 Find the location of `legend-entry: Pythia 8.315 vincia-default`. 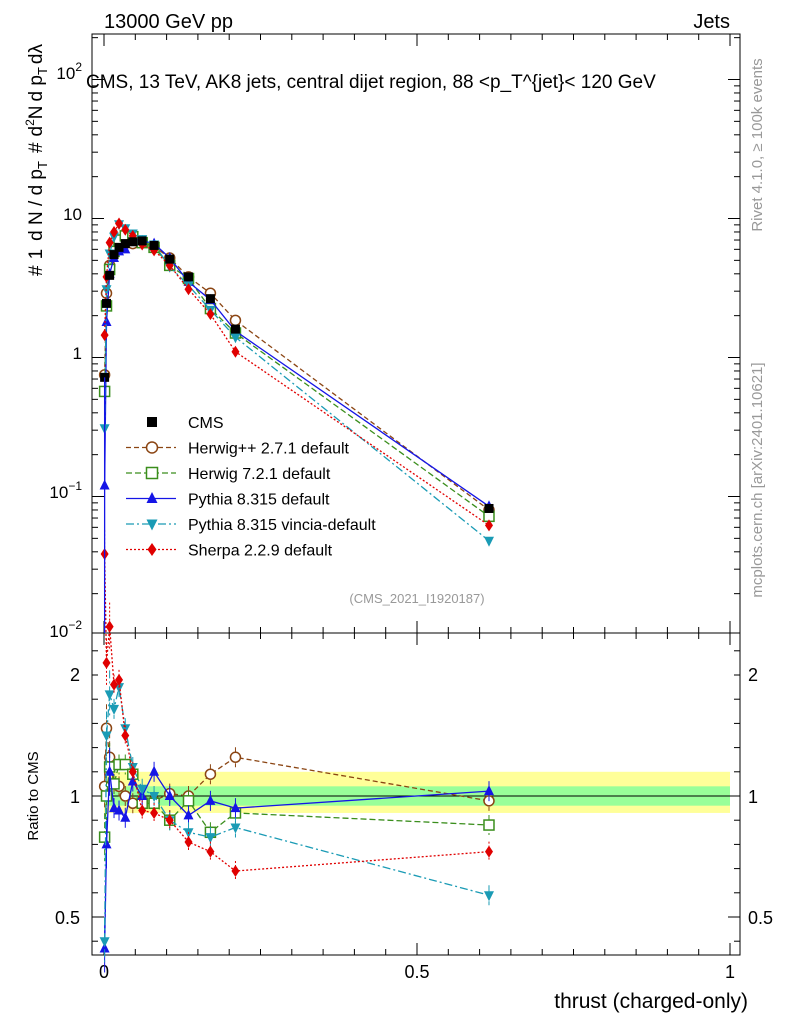

legend-entry: Pythia 8.315 vincia-default is located at coordinates (251, 525).